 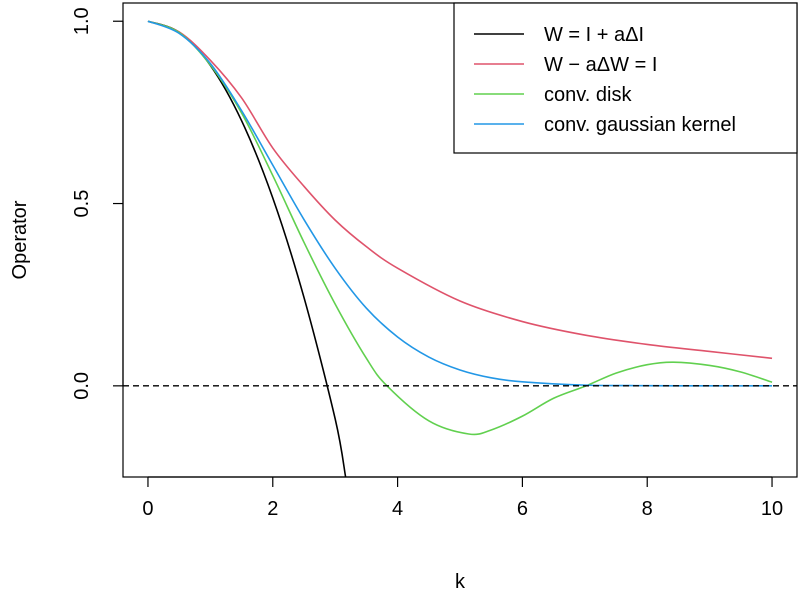 I want to click on legend-item: conv. gaussian kernel, so click(x=605, y=125).